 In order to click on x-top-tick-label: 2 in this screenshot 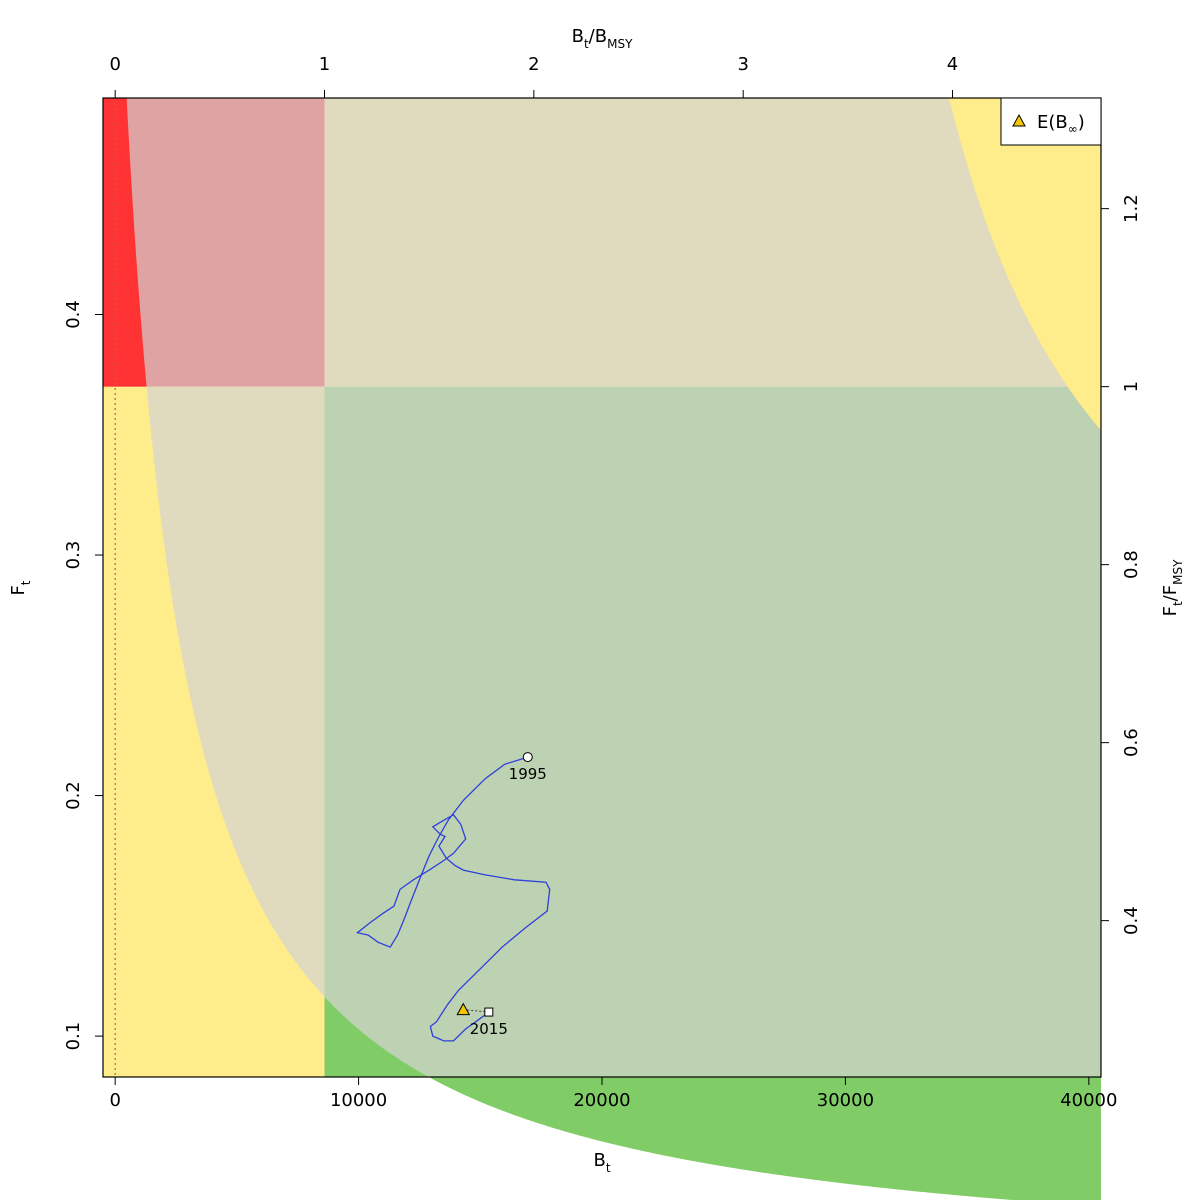, I will do `click(533, 64)`.